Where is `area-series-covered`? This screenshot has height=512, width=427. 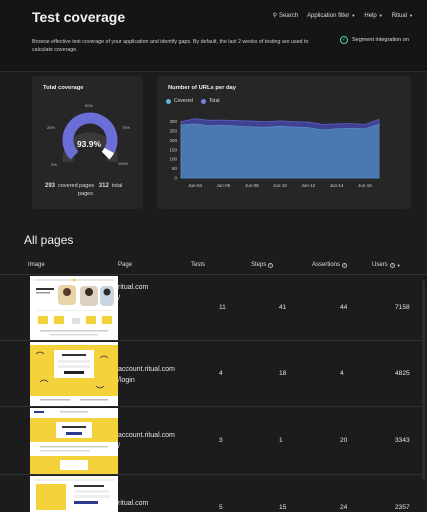 area-series-covered is located at coordinates (280, 151).